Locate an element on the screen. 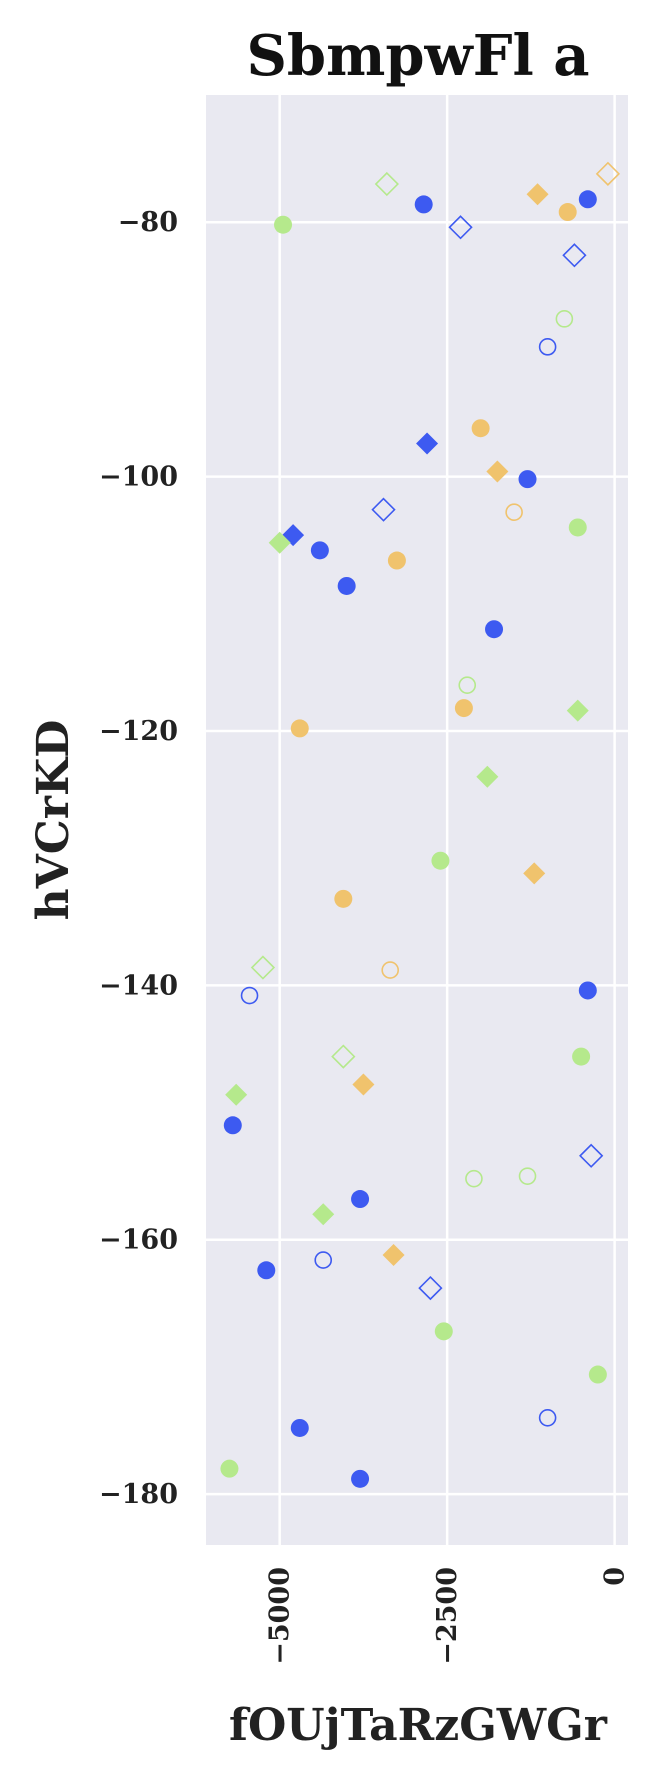 This screenshot has width=666, height=1776. orange-diamond-hollow-point is located at coordinates (608, 173).